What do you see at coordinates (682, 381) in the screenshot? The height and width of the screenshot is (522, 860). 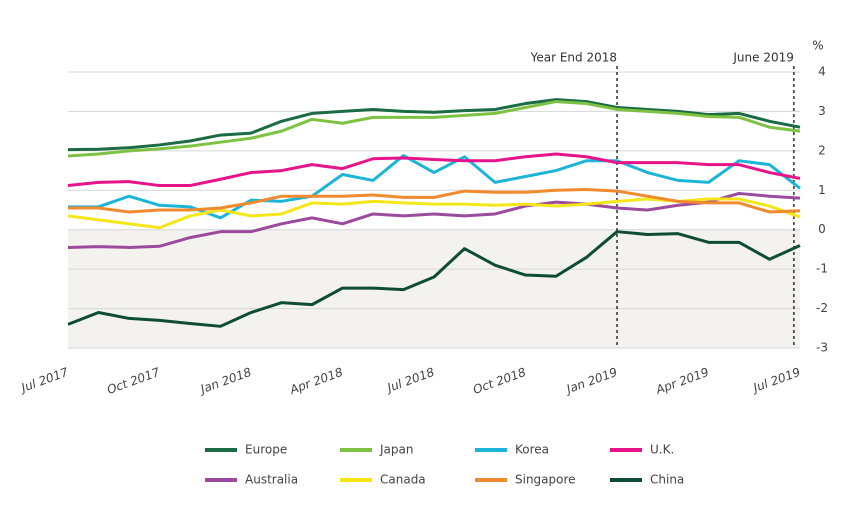 I see `x-tick-label: Apr 2019` at bounding box center [682, 381].